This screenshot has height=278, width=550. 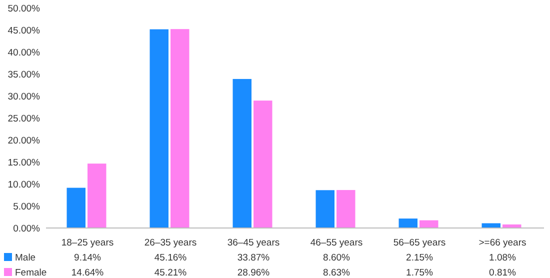 I want to click on y-tick-label: 5.00%, so click(x=27, y=206).